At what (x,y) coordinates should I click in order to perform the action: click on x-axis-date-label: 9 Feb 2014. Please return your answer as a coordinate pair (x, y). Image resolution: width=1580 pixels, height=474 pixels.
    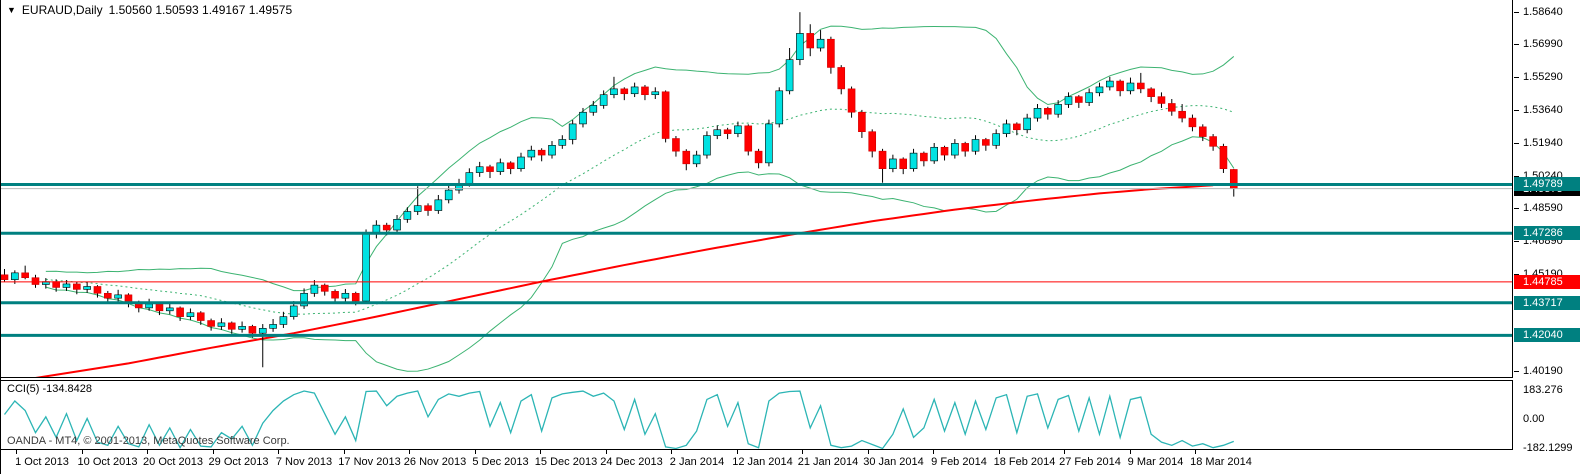
    Looking at the image, I should click on (959, 462).